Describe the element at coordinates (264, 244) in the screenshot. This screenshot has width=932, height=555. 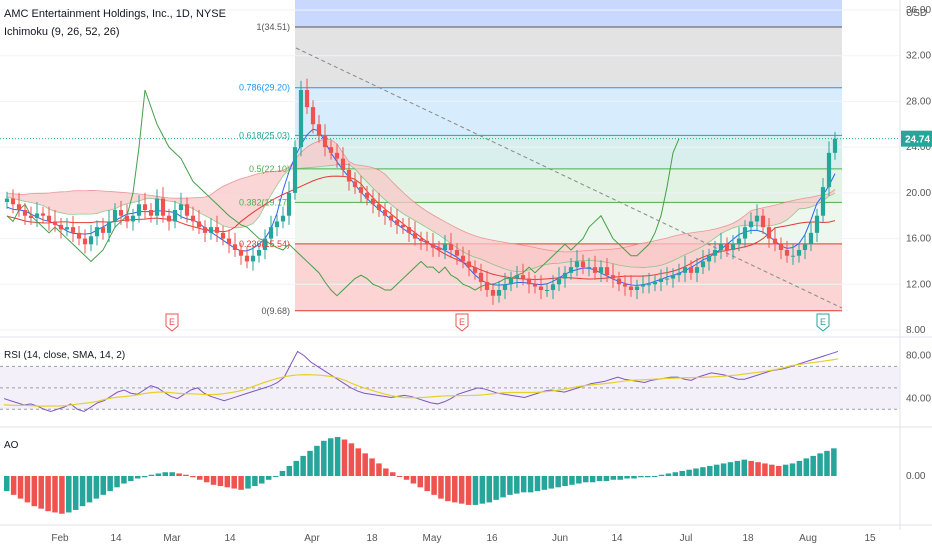
I see `fib-label: 0.236(15.54)` at that location.